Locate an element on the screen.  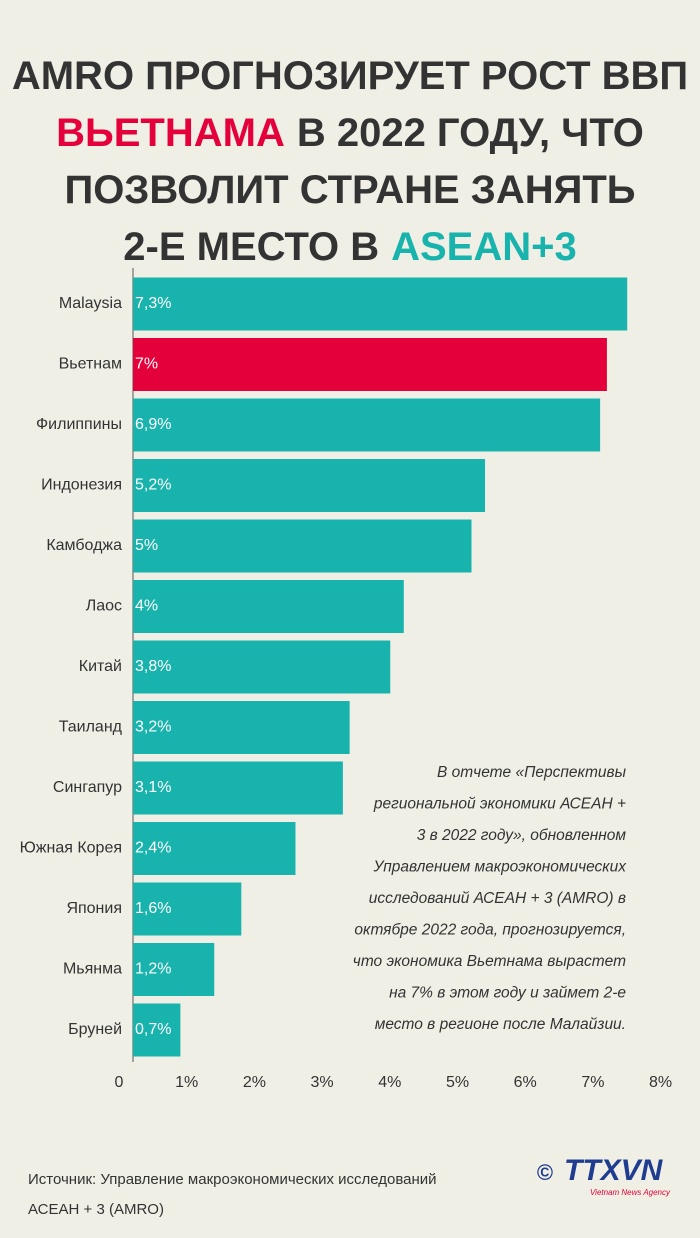
logo-subtitle: Vietnam News Agency is located at coordinates (630, 1192).